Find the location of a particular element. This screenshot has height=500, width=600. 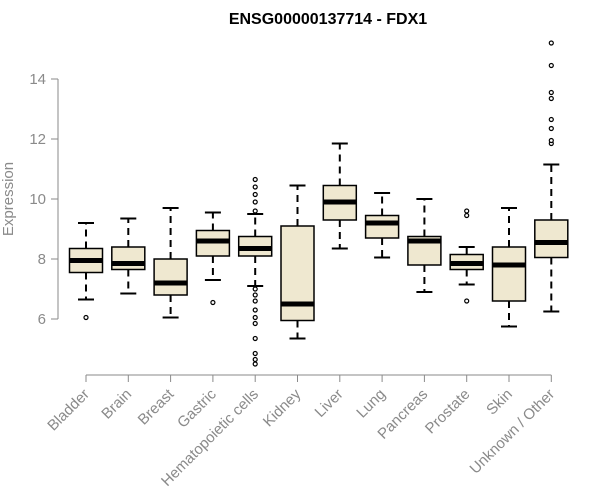

box-pancreas is located at coordinates (424, 245).